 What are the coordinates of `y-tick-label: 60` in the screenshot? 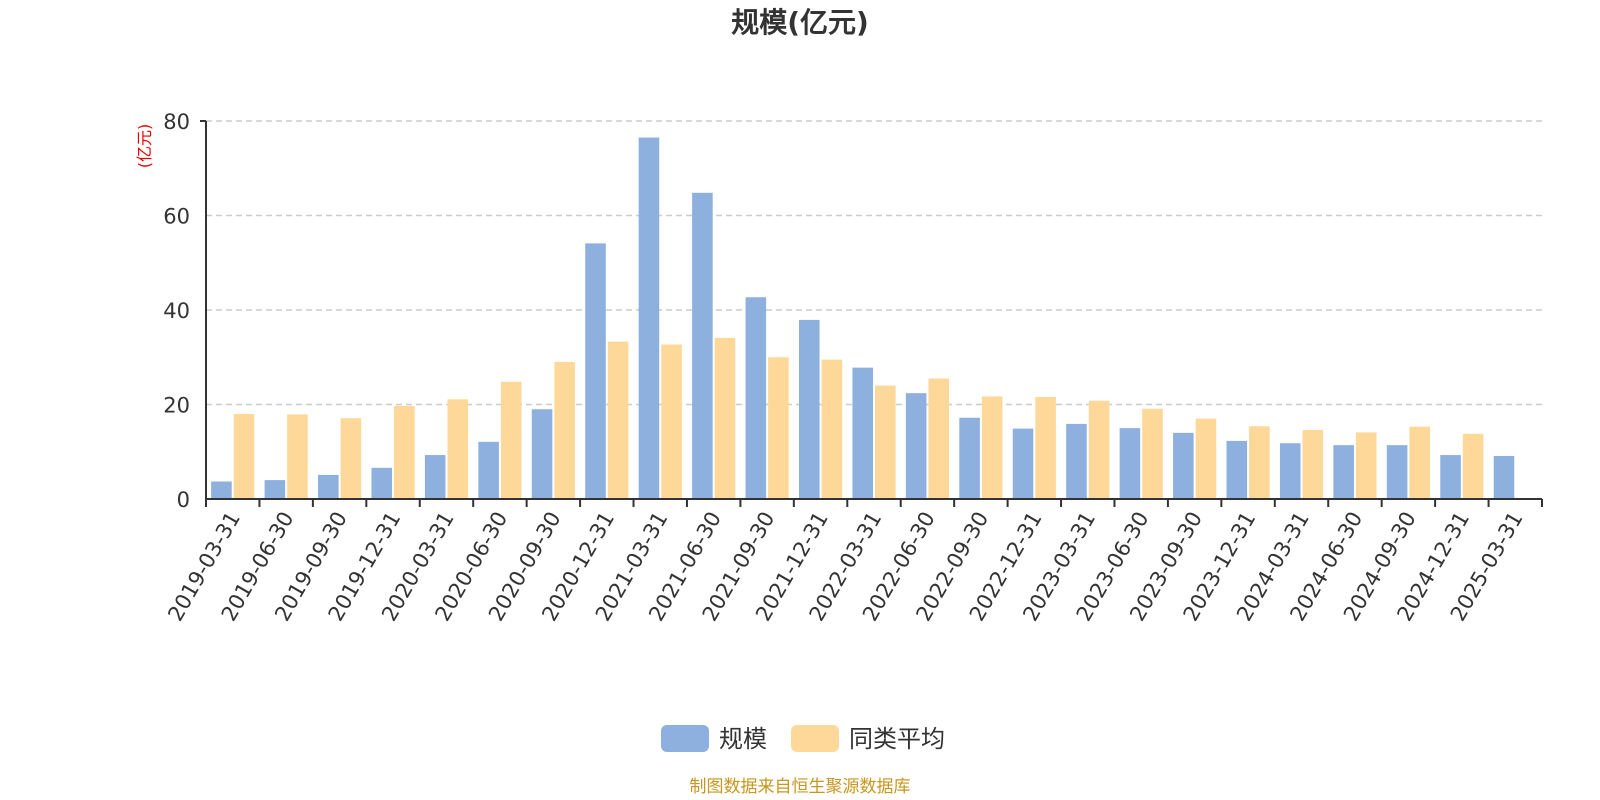 It's located at (176, 217).